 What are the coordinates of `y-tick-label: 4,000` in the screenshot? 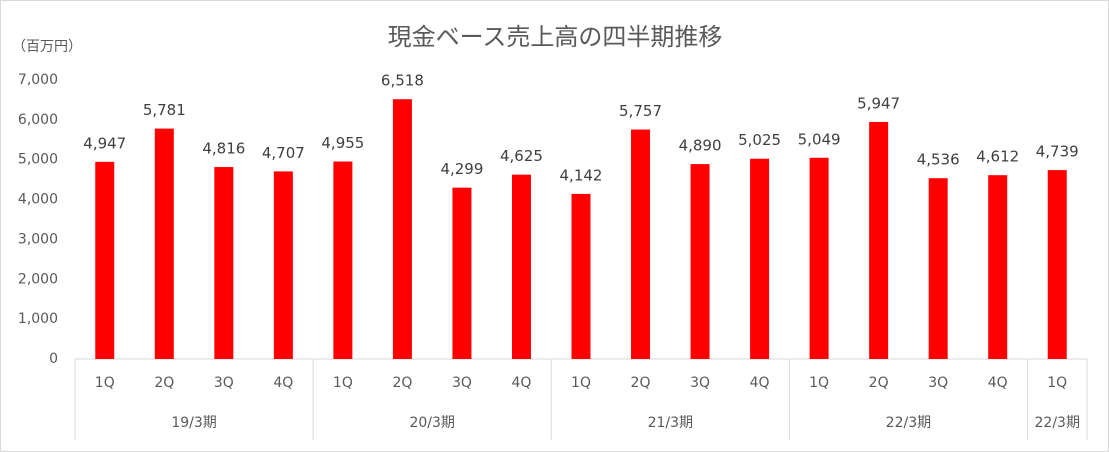 It's located at (38, 200).